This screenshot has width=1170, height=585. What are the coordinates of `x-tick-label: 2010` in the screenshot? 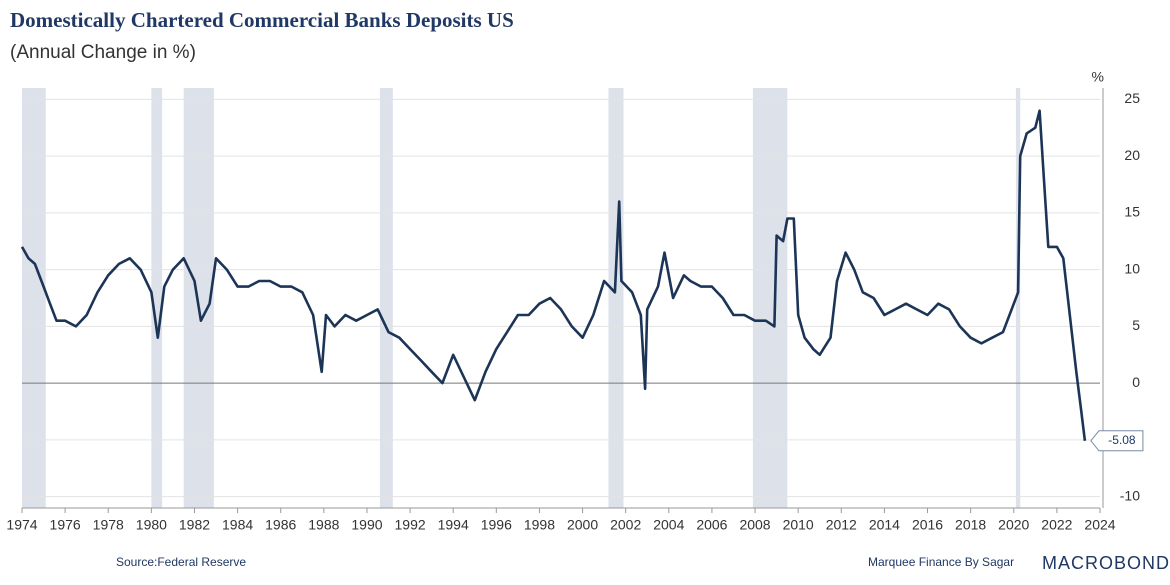 It's located at (798, 525).